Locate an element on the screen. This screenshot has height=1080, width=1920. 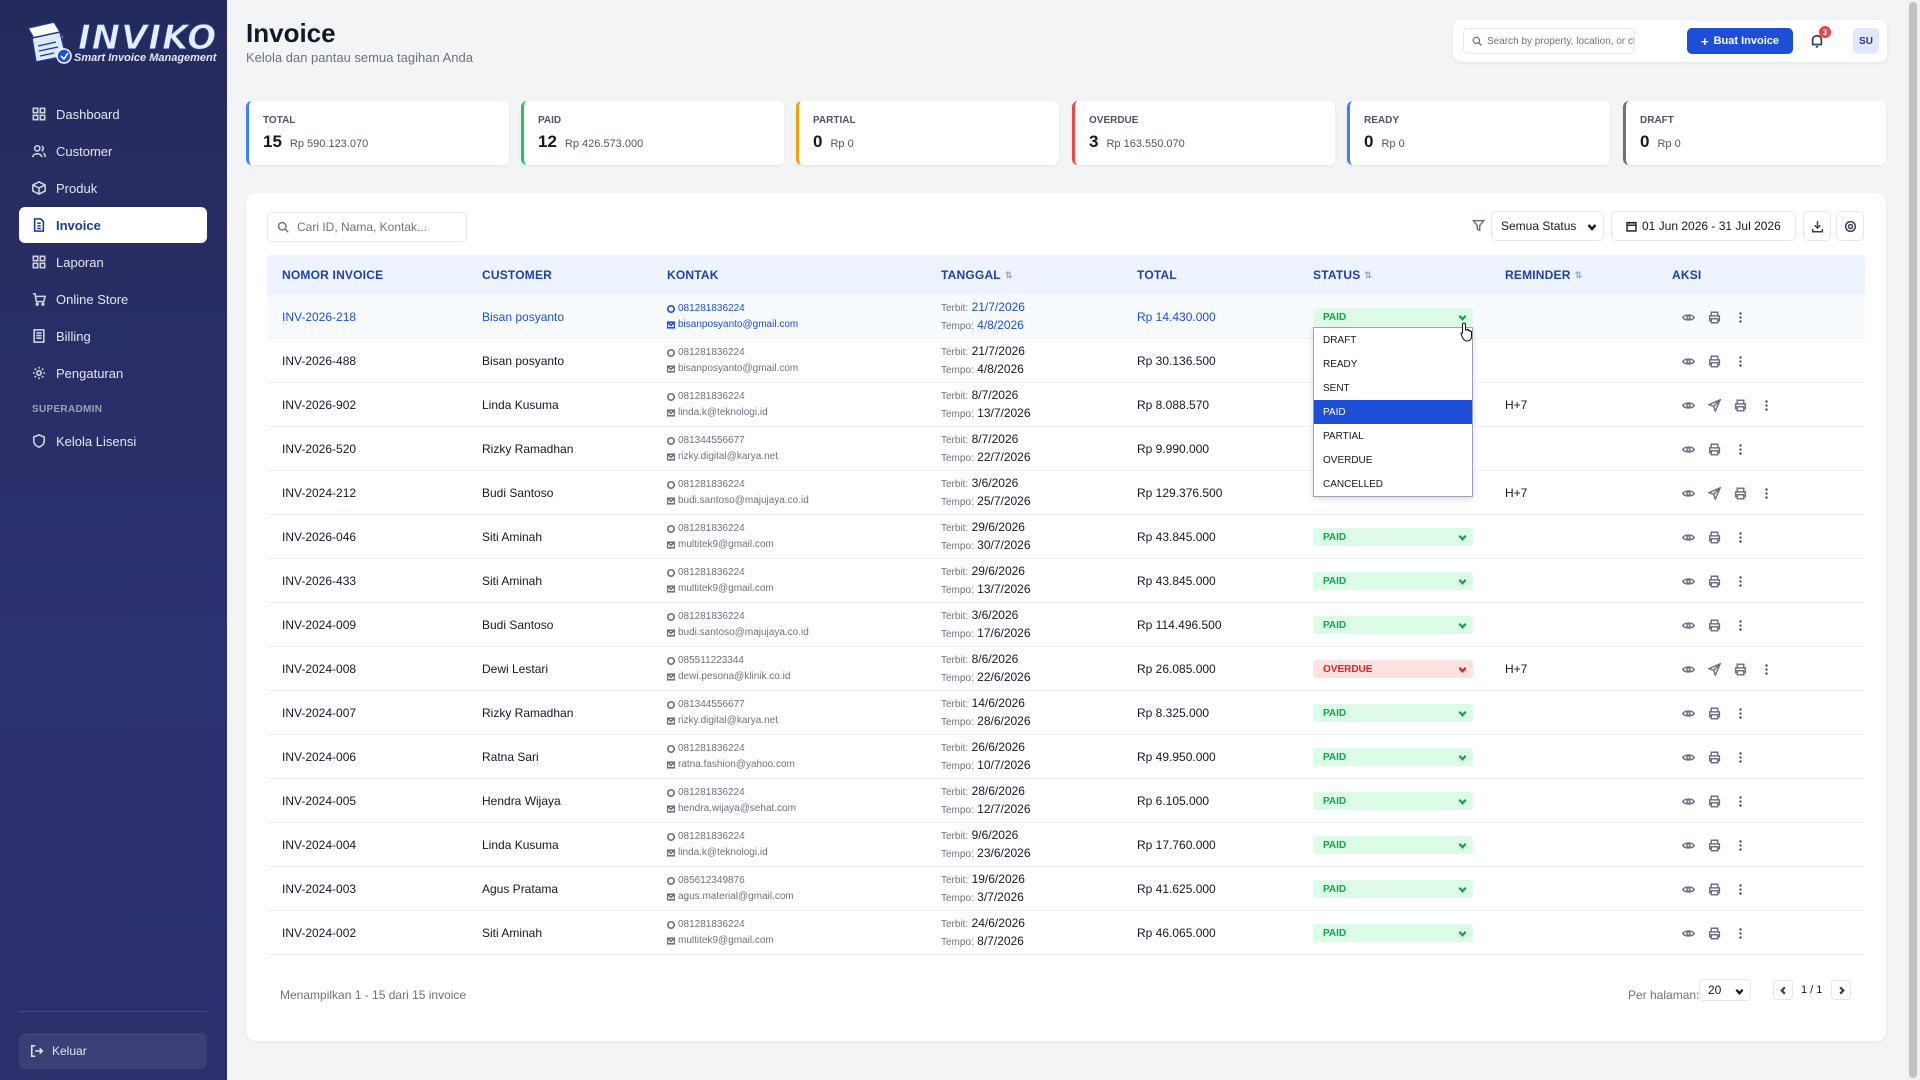
status-filter-select: Semua Status is located at coordinates (1547, 226).